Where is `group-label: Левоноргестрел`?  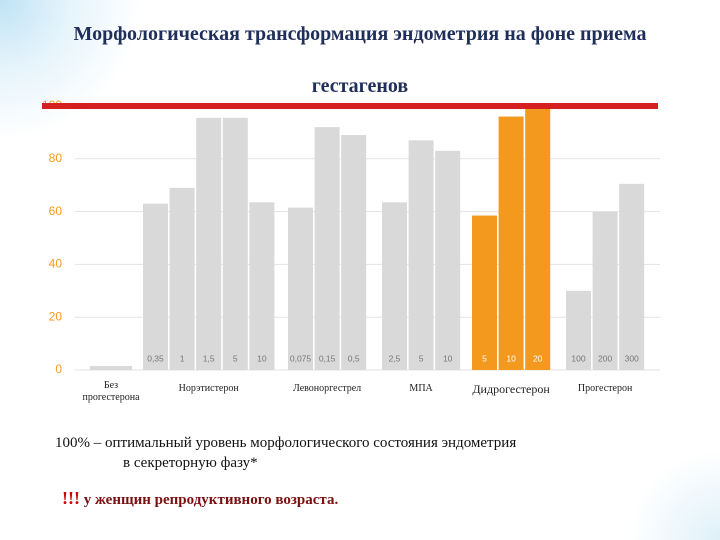
group-label: Левоноргестрел is located at coordinates (327, 388).